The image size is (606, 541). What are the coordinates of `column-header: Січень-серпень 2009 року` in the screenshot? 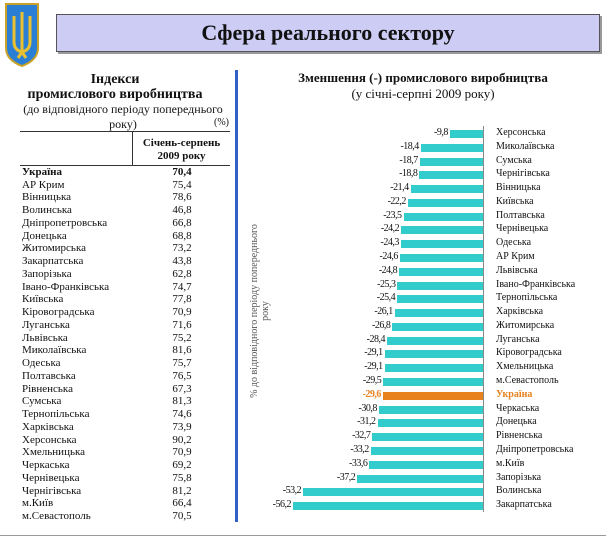 It's located at (181, 150).